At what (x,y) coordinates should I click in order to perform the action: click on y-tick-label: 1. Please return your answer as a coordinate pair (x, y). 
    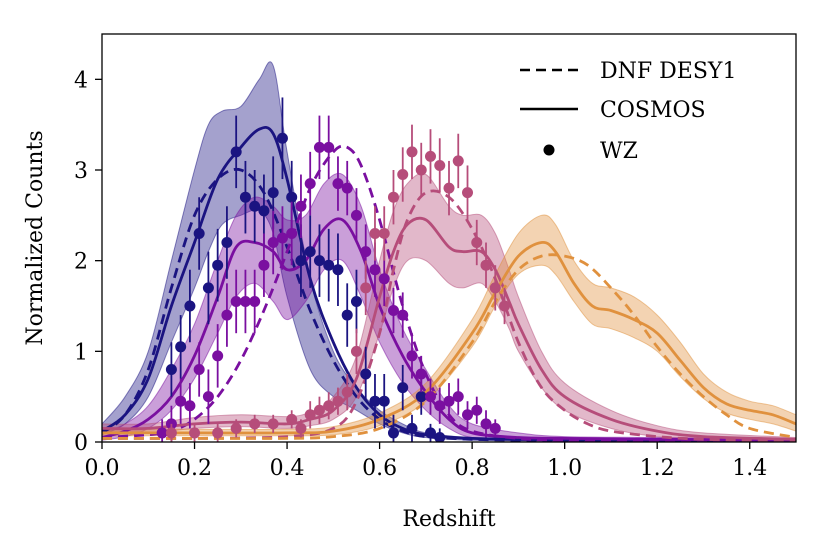
    Looking at the image, I should click on (81, 352).